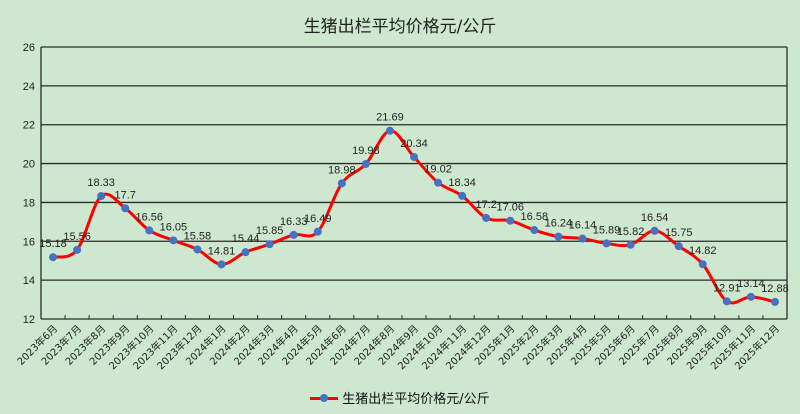 The image size is (800, 414). Describe the element at coordinates (174, 227) in the screenshot. I see `data-label: 16.05` at that location.